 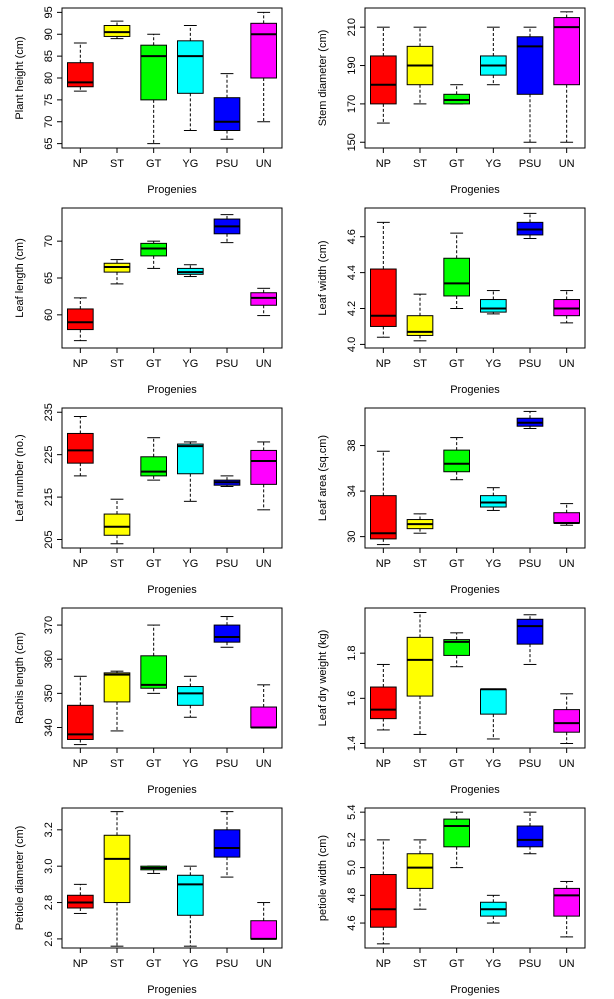 What do you see at coordinates (49, 454) in the screenshot?
I see `y-tick-label: 225` at bounding box center [49, 454].